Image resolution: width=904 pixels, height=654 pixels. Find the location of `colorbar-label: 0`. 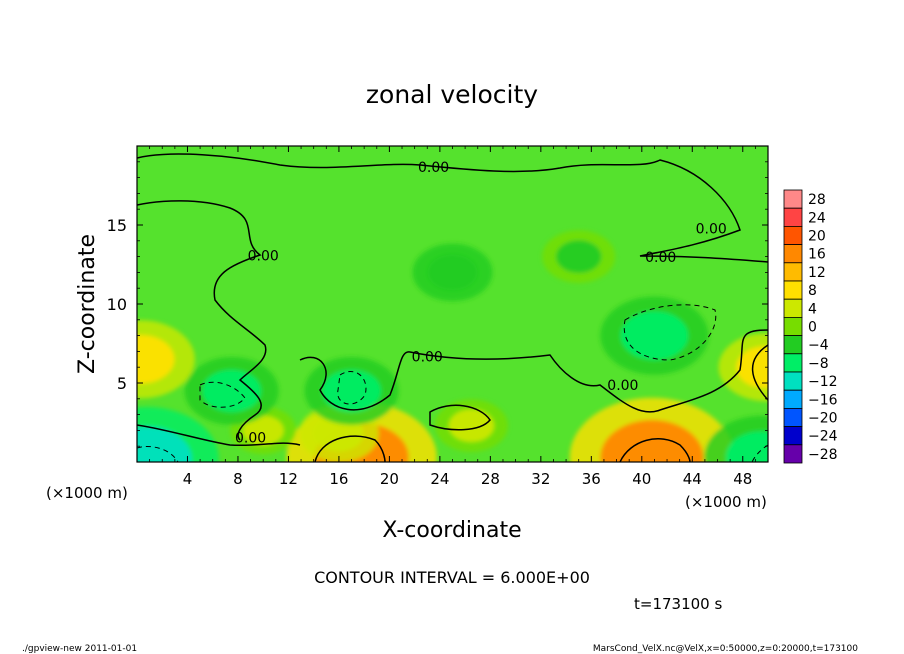

colorbar-label: 0 is located at coordinates (812, 328).